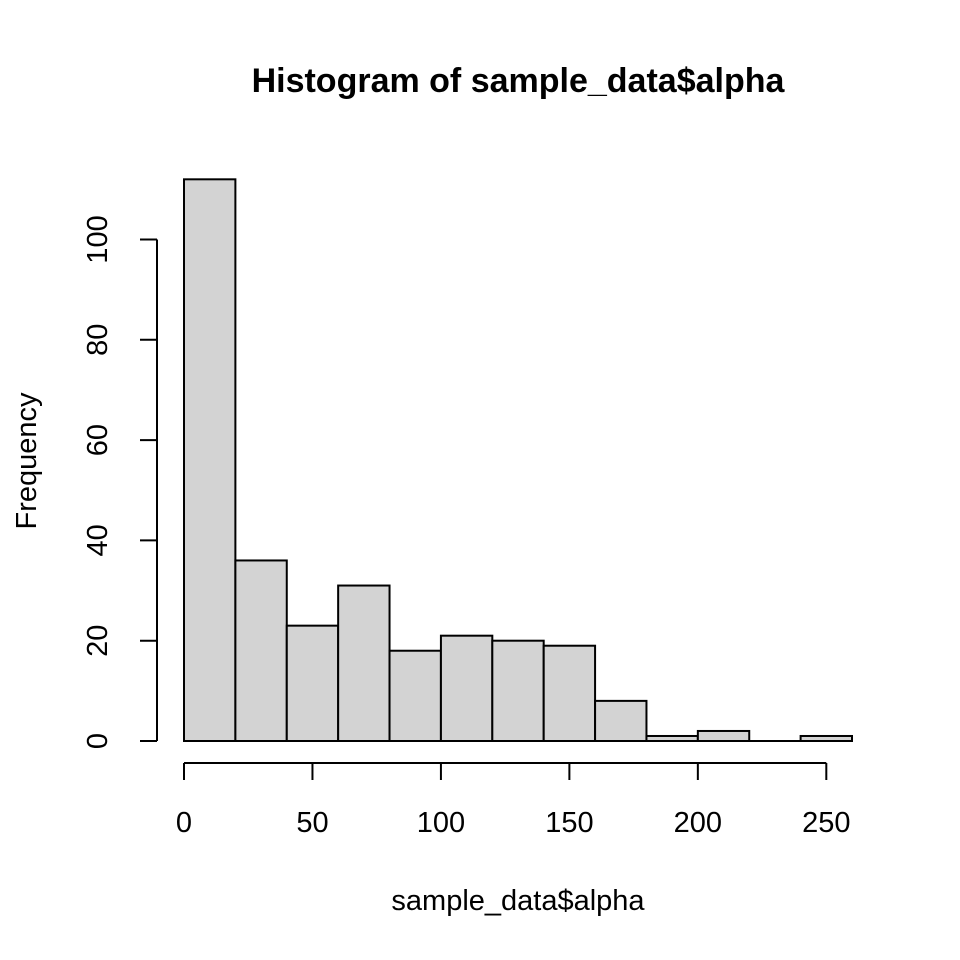  I want to click on x-axis-label: sample_data$alpha, so click(518, 901).